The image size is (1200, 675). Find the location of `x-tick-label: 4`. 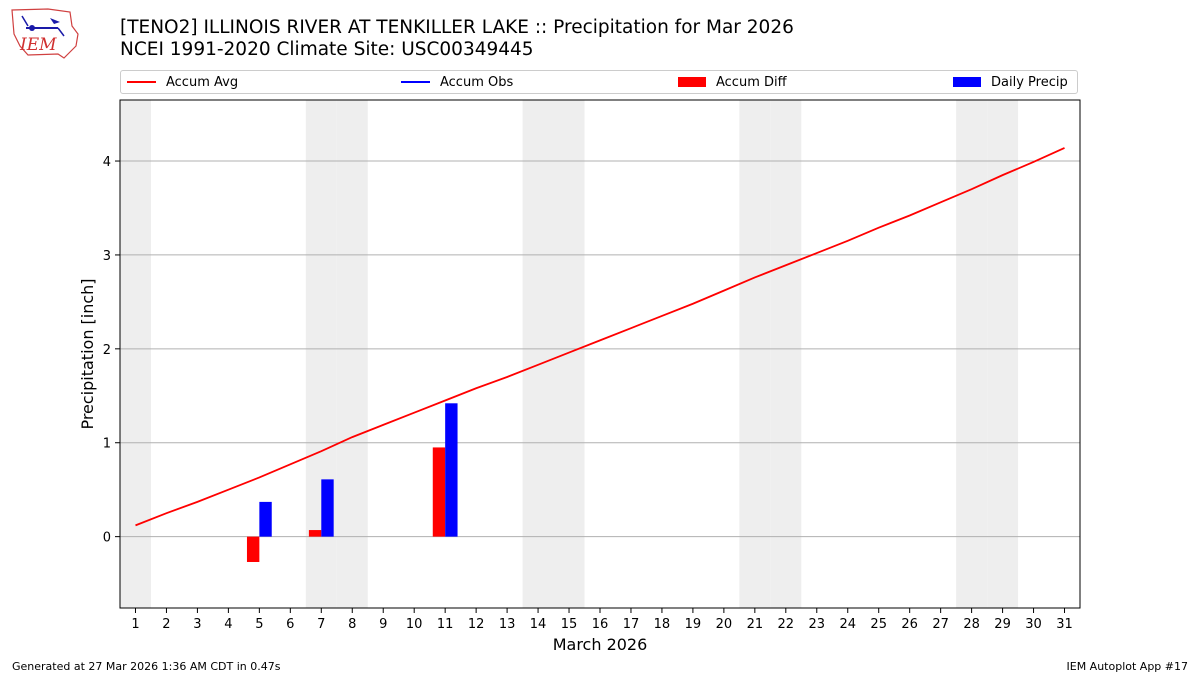

x-tick-label: 4 is located at coordinates (228, 624).